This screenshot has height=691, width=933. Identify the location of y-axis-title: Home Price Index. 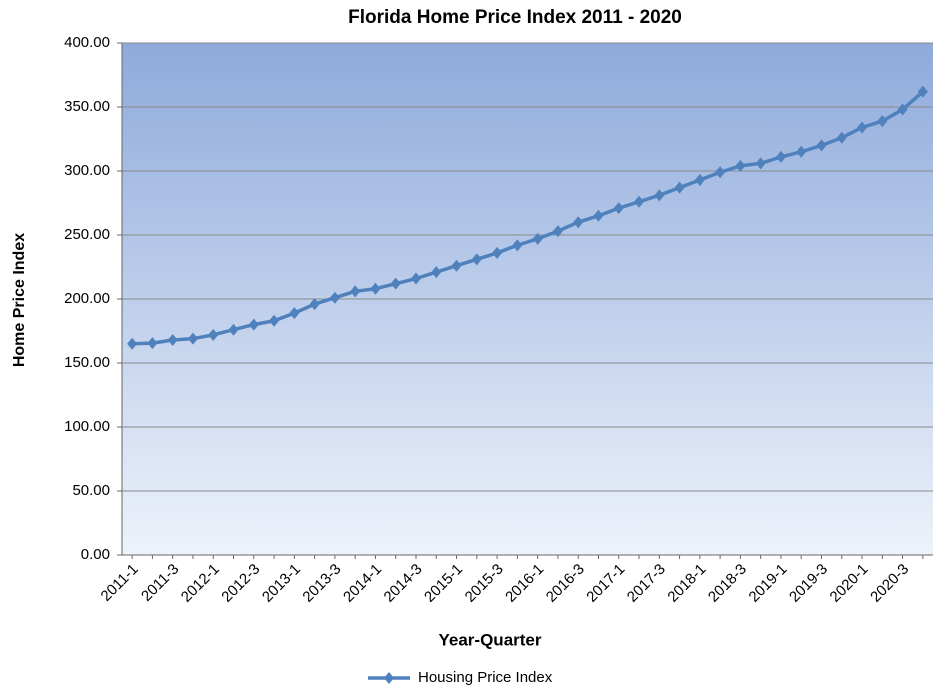
(19, 300).